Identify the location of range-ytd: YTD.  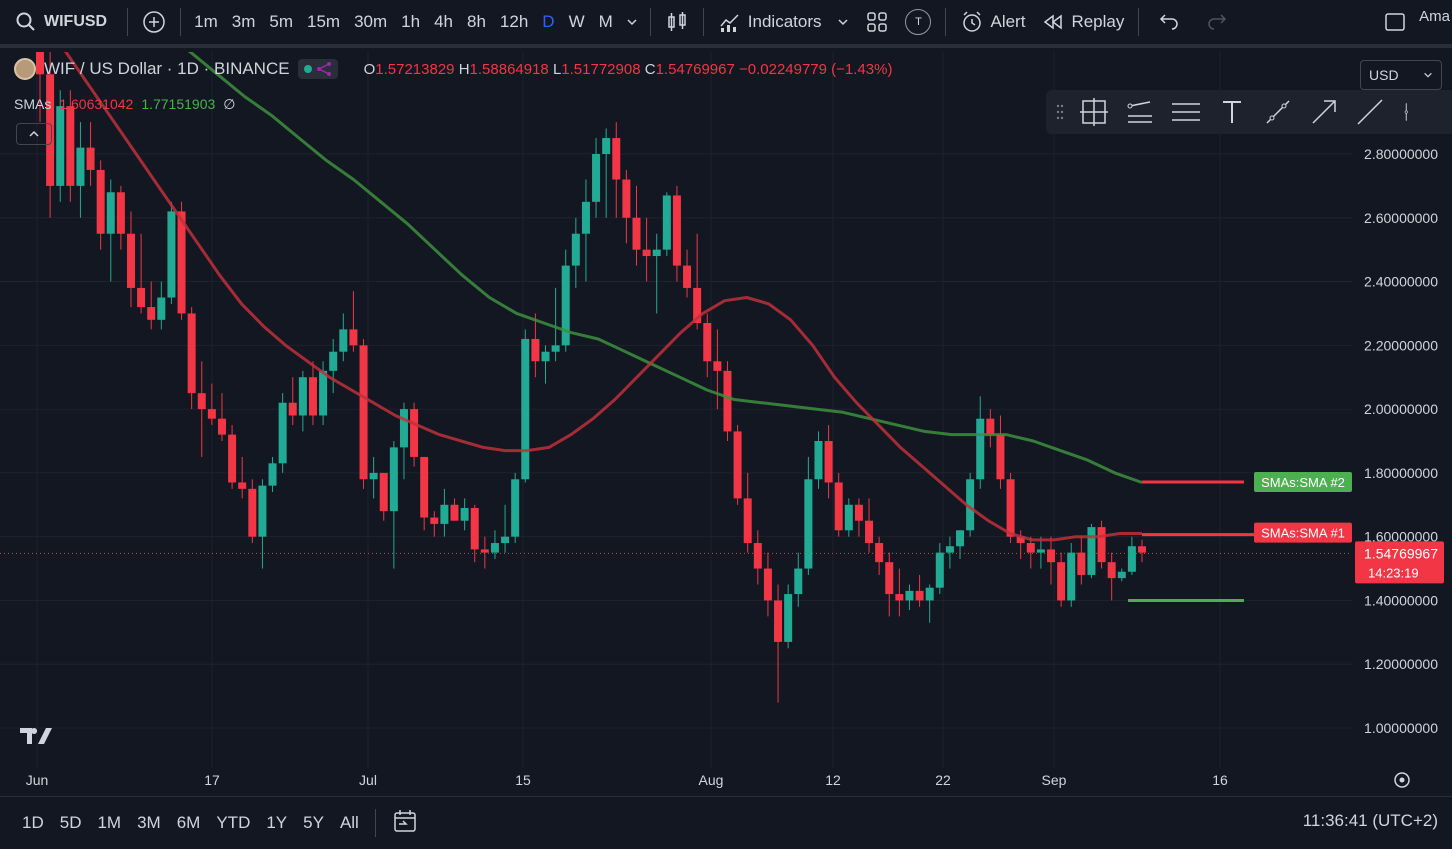
(233, 822).